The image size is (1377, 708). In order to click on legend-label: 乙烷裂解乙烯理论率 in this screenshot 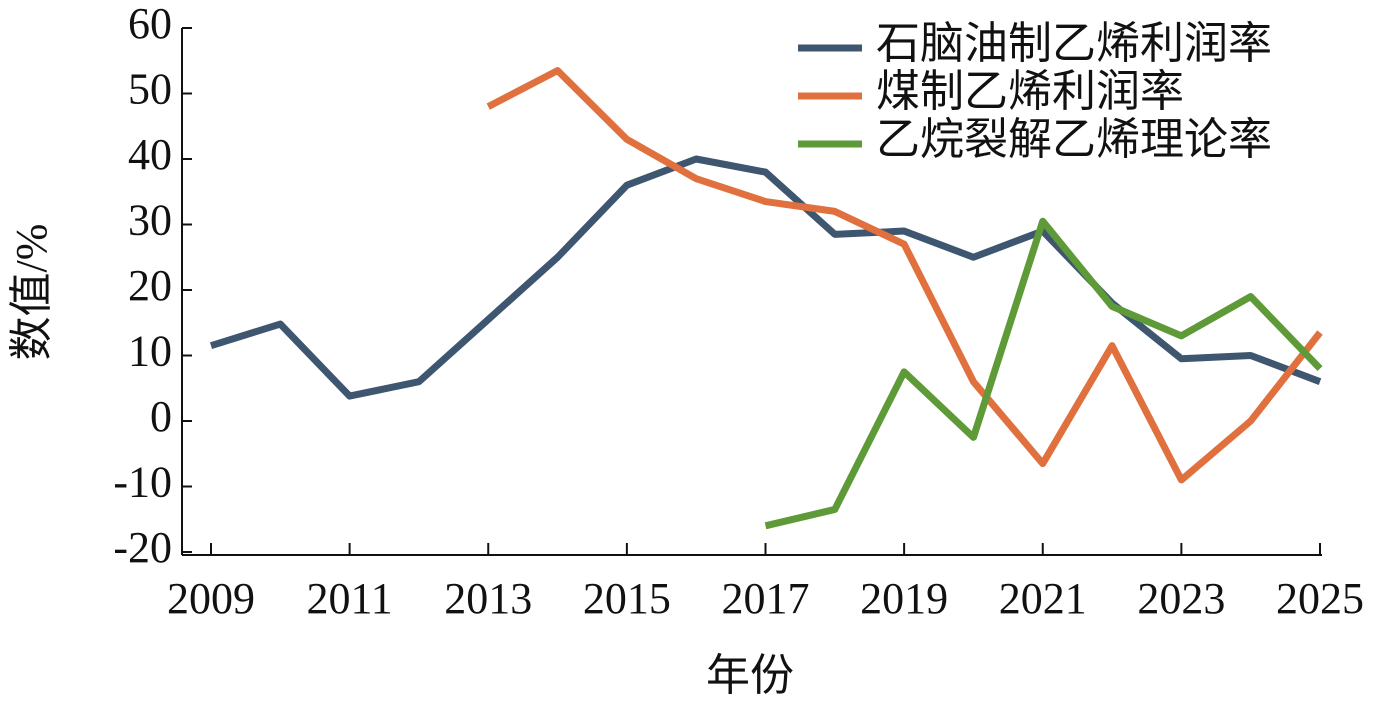, I will do `click(1074, 139)`.